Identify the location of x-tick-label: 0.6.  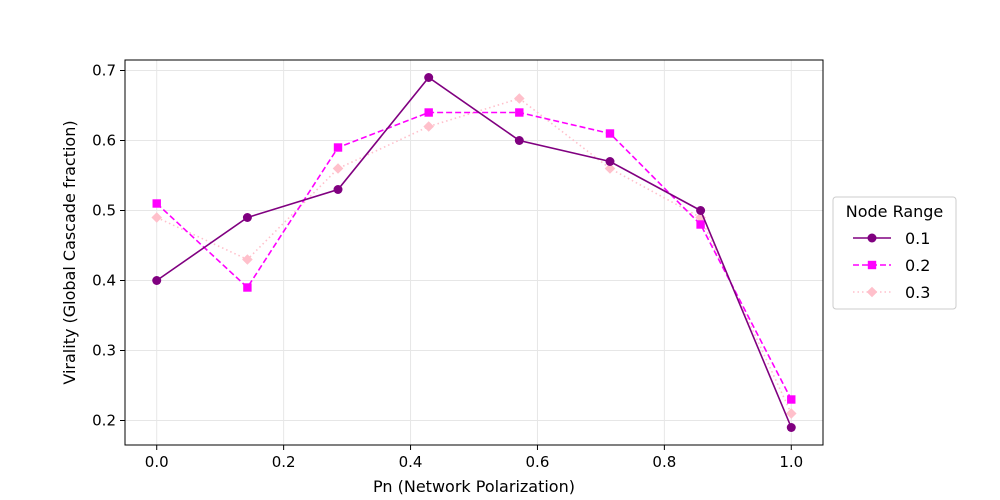
(538, 462).